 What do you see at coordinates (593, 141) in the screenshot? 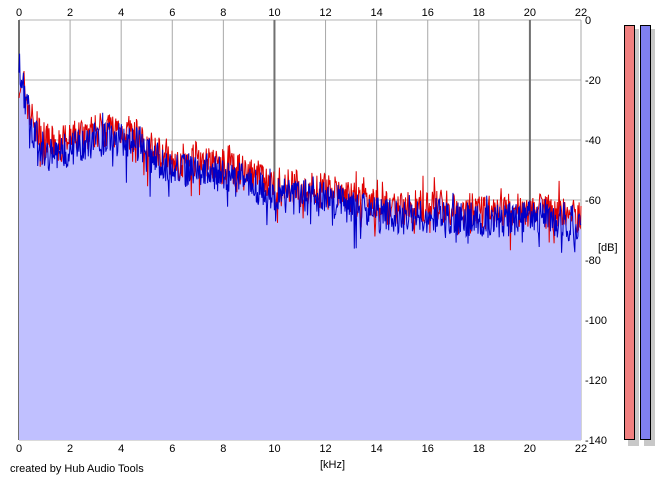
I see `y-tick-label: -40` at bounding box center [593, 141].